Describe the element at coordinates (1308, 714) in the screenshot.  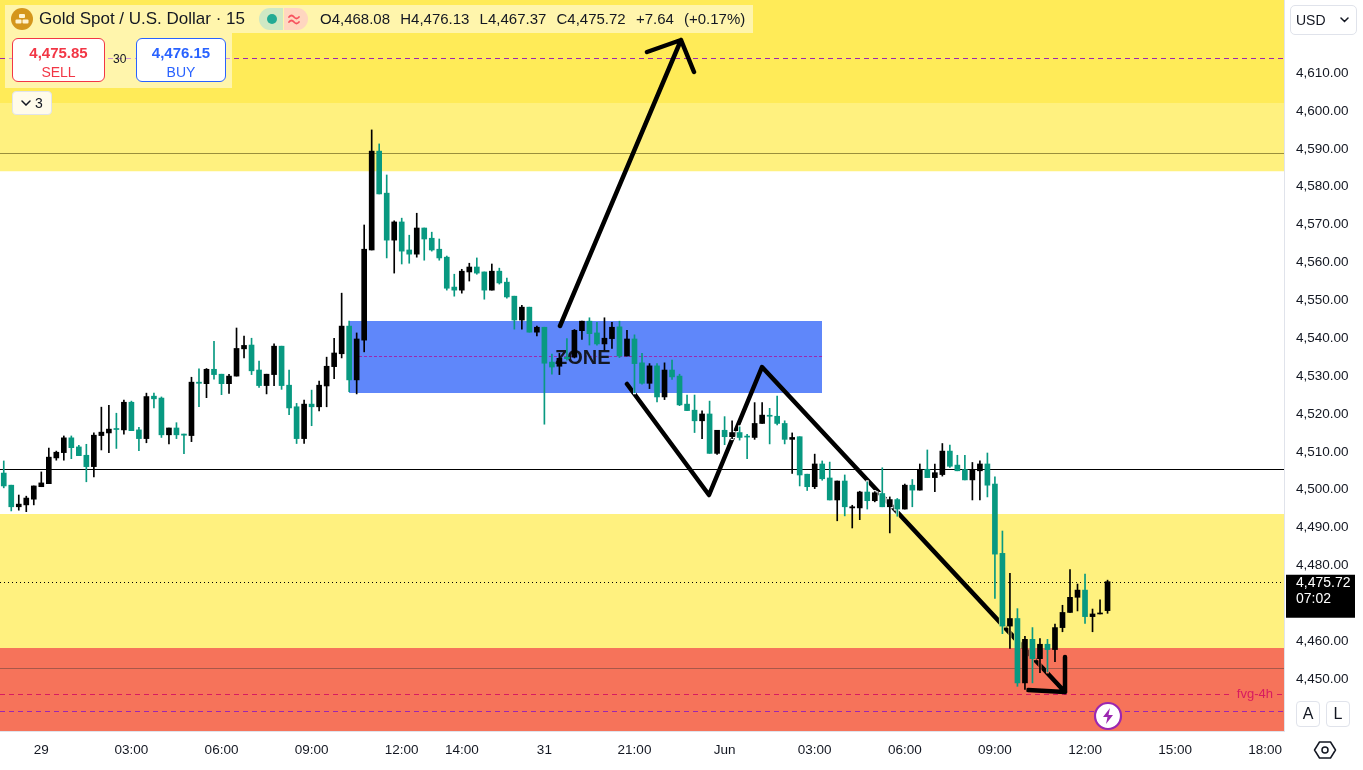
I see `auto-scale-button: A` at that location.